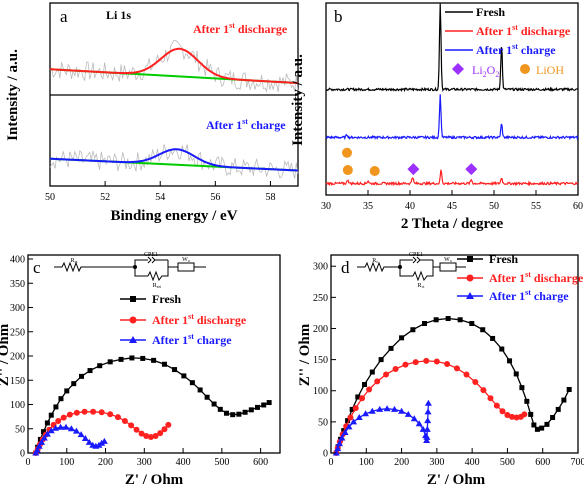  Describe the element at coordinates (345, 267) in the screenshot. I see `panel-d-label: d` at that location.